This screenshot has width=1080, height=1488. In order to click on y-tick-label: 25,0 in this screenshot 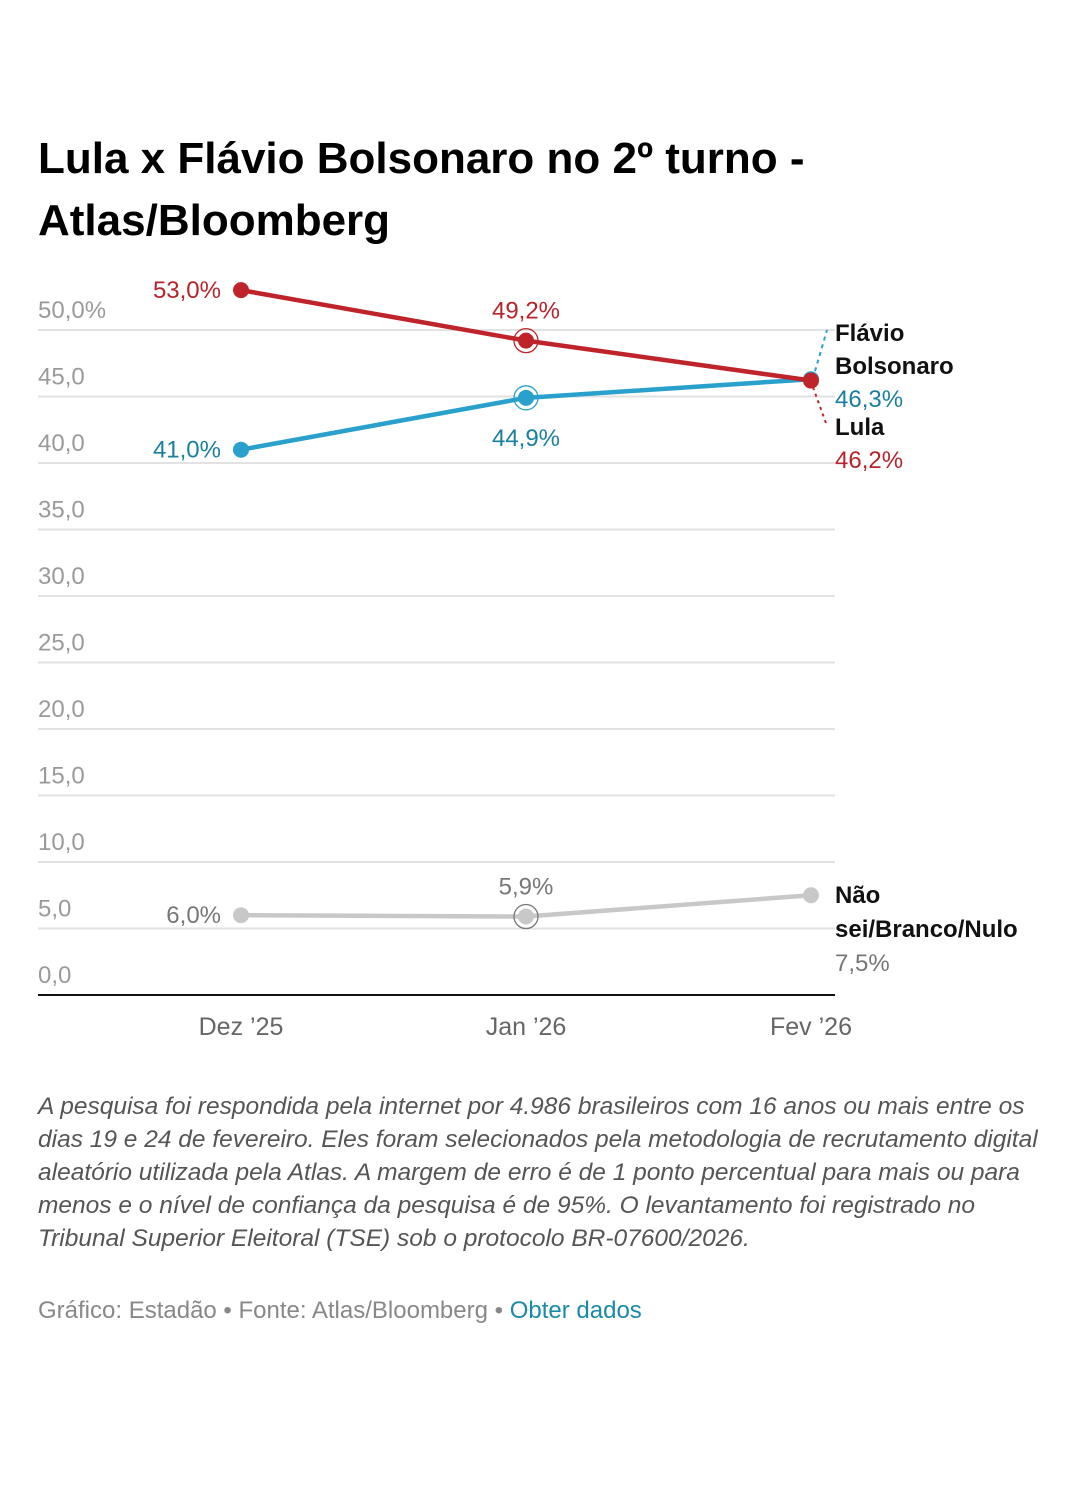, I will do `click(61, 643)`.